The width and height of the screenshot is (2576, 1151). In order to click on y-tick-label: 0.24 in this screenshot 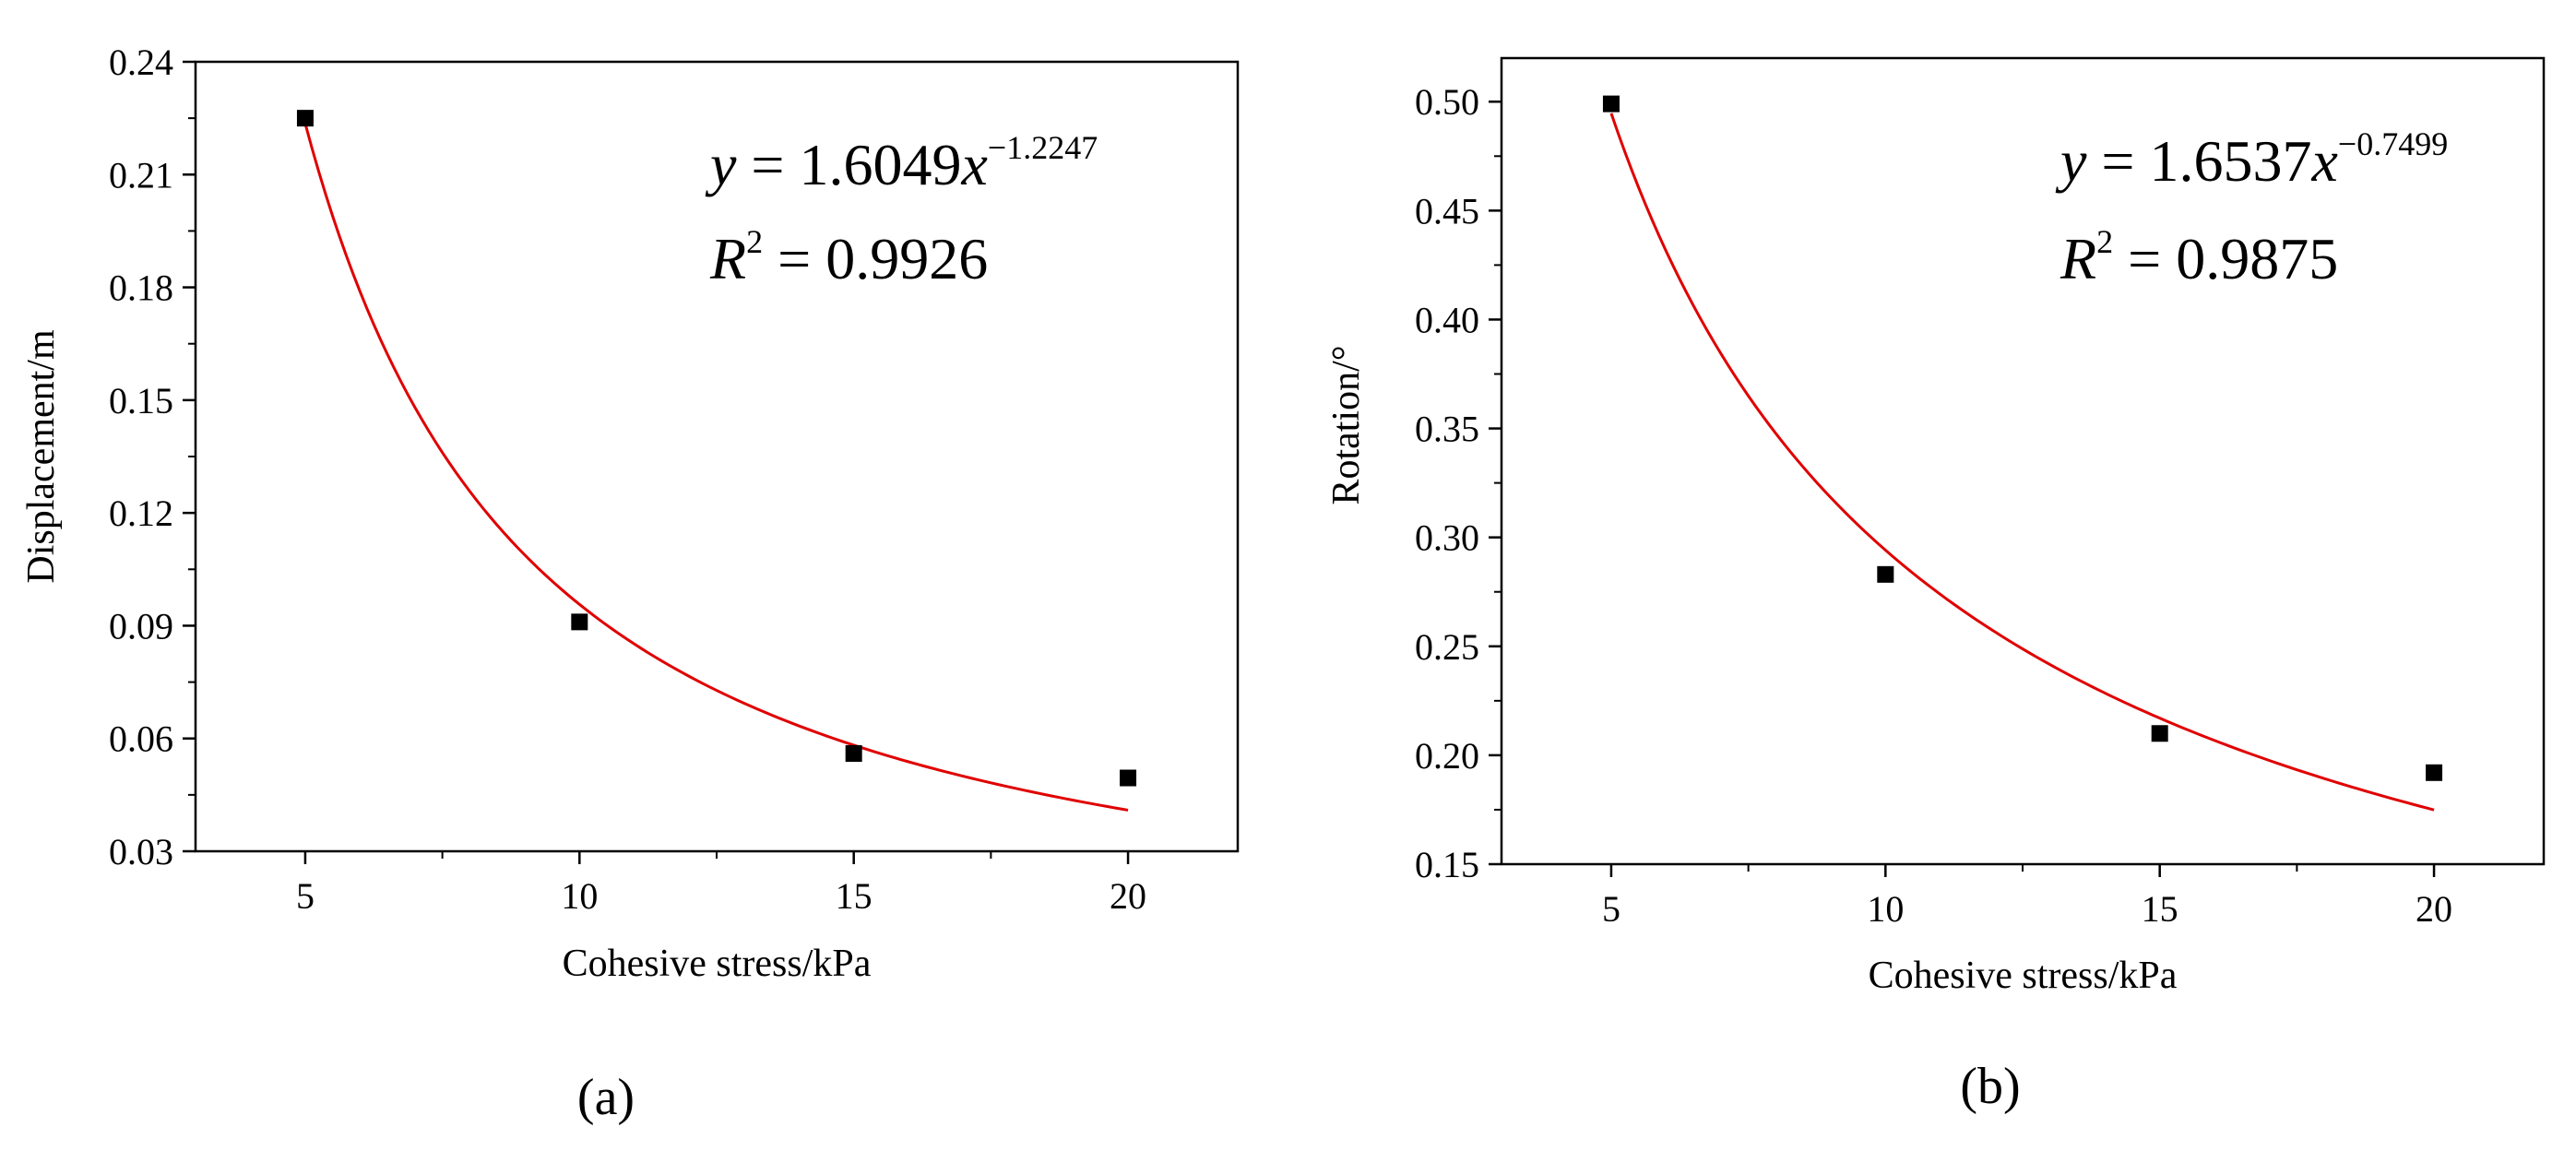, I will do `click(141, 62)`.